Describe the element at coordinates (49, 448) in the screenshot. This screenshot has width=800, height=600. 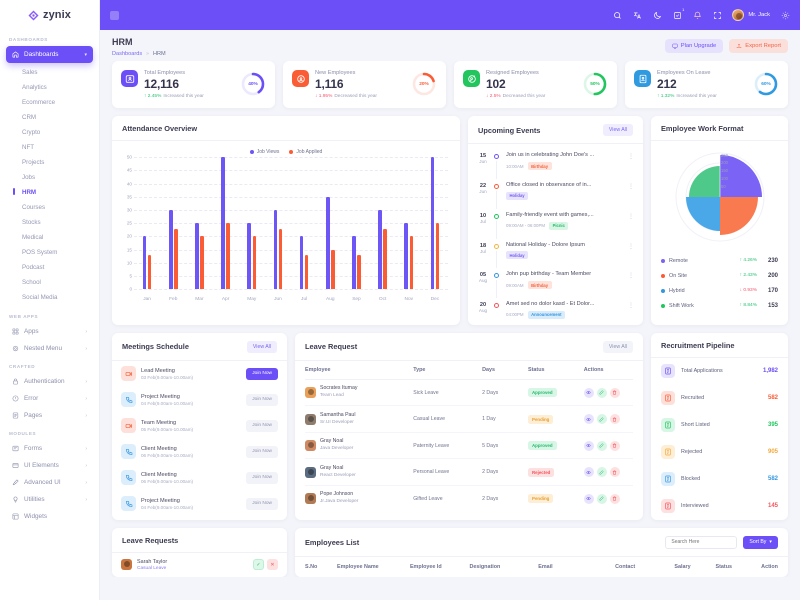
I see `sidebar-item-forms: Forms ›` at that location.